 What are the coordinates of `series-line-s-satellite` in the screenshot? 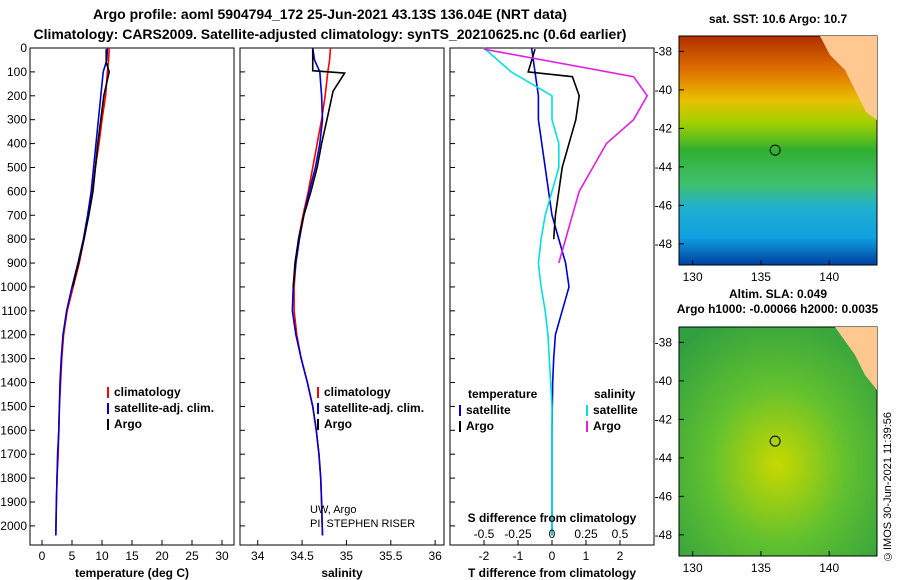 It's located at (521, 291).